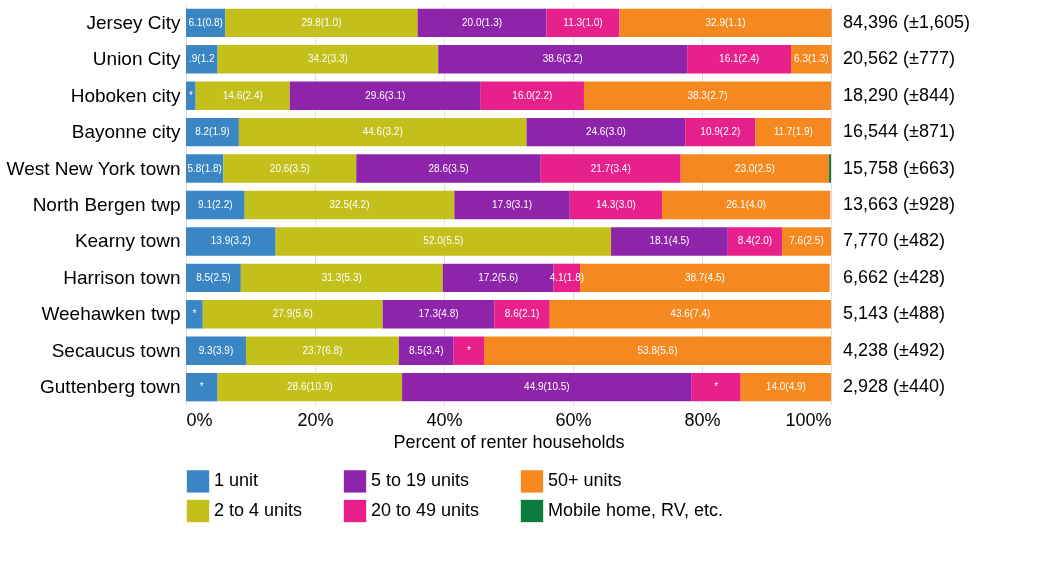 This screenshot has height=573, width=1040. Describe the element at coordinates (448, 168) in the screenshot. I see `data-label: 28.6(3.5)` at that location.